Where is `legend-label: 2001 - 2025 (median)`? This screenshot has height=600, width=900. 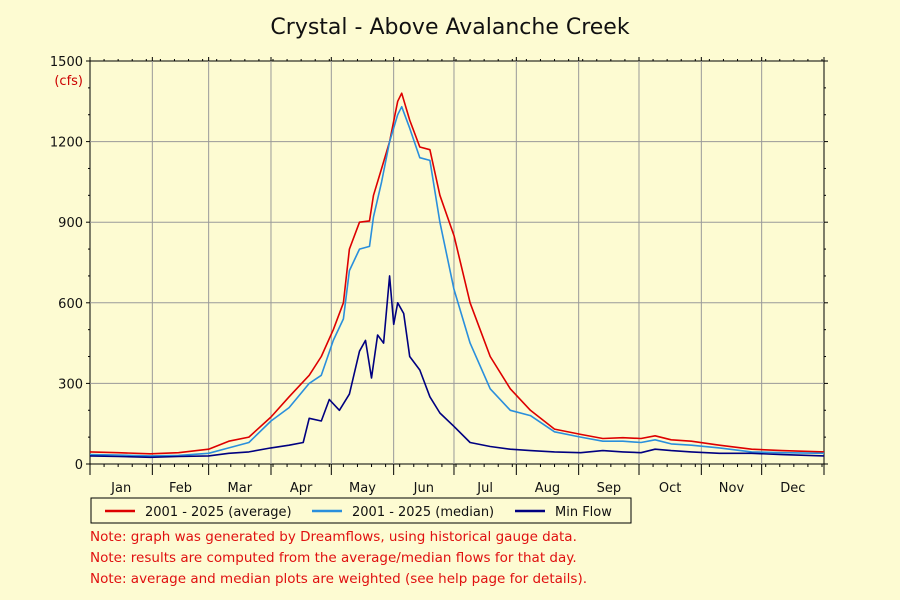 legend-label: 2001 - 2025 (median) is located at coordinates (423, 512).